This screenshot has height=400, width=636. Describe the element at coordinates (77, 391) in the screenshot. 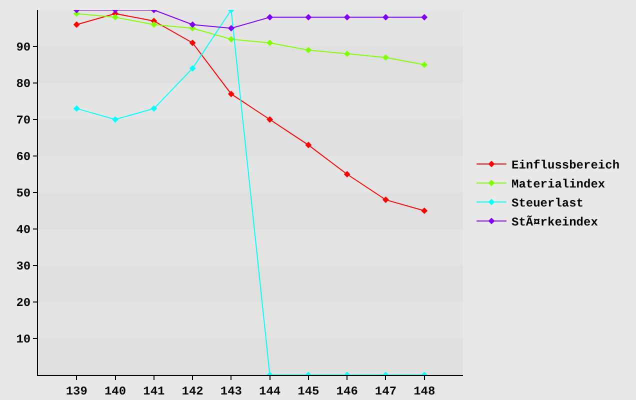

I see `x-tick-label: 139` at that location.